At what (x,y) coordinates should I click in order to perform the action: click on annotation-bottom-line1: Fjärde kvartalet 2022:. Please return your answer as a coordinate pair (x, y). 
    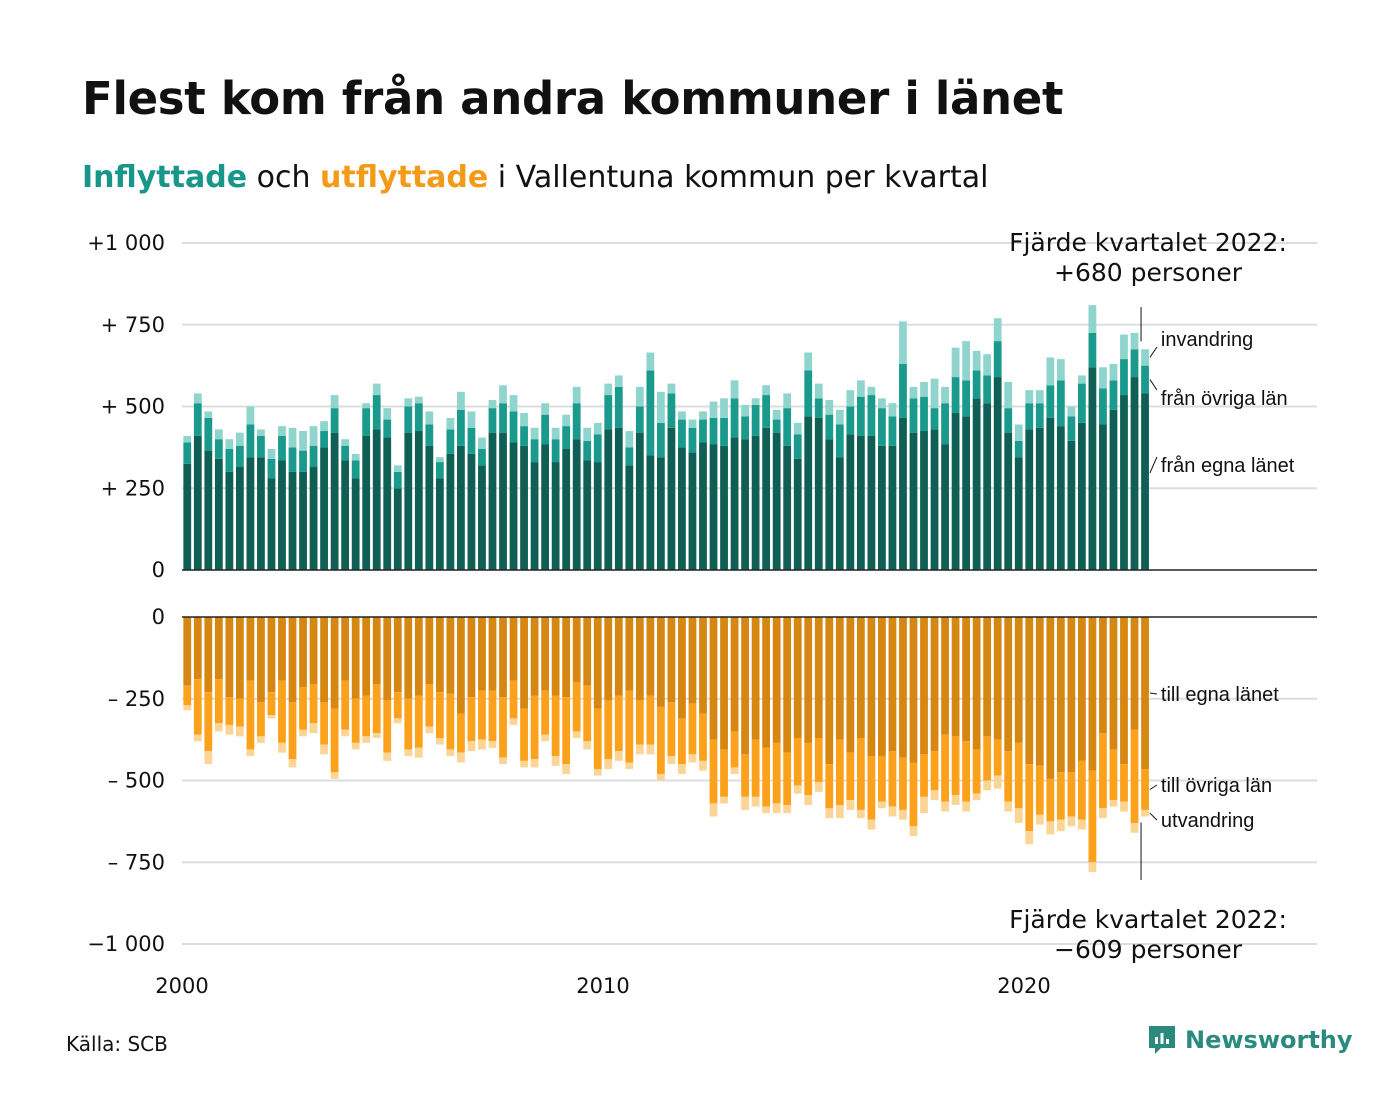
    Looking at the image, I should click on (1148, 919).